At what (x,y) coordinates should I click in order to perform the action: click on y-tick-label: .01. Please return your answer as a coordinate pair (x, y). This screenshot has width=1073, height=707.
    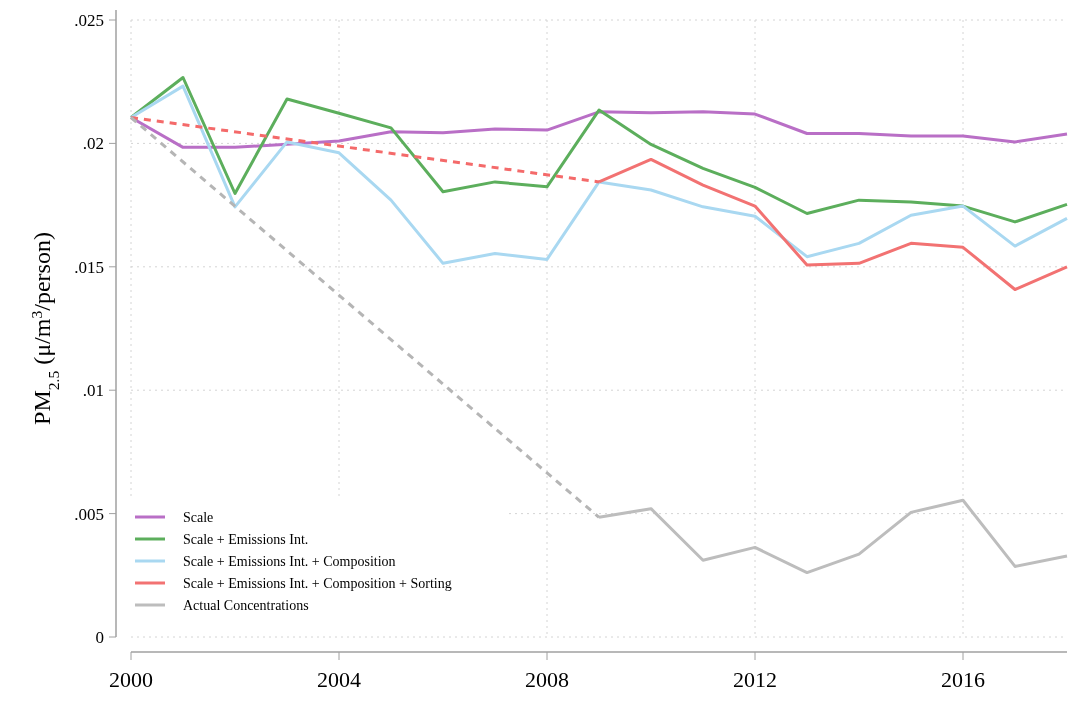
    Looking at the image, I should click on (93, 391).